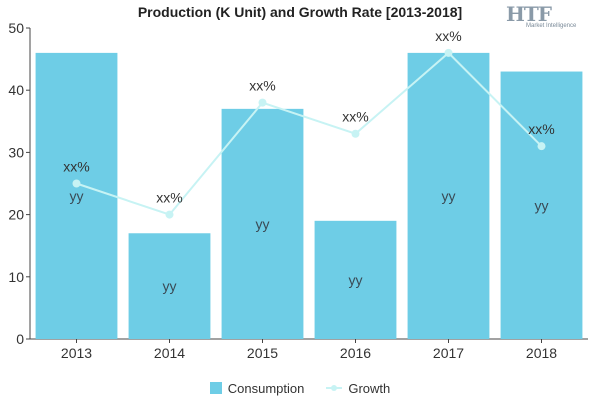 This screenshot has width=600, height=400. I want to click on bar-consumption-2013, so click(76, 195).